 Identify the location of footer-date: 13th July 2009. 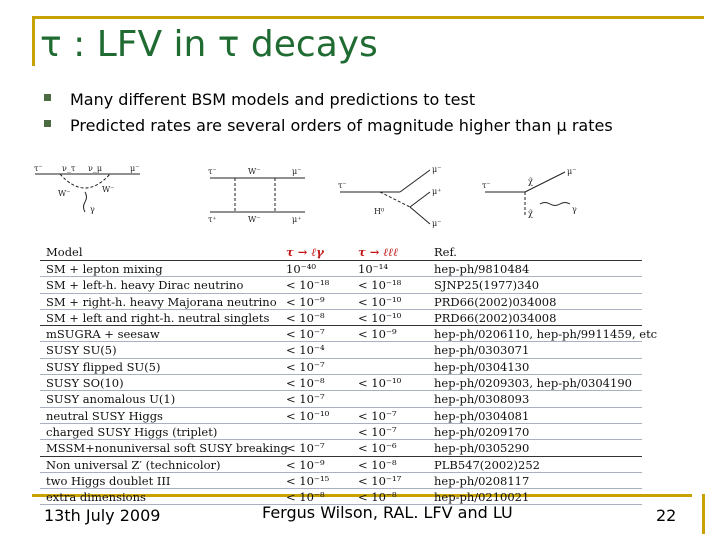
(102, 515).